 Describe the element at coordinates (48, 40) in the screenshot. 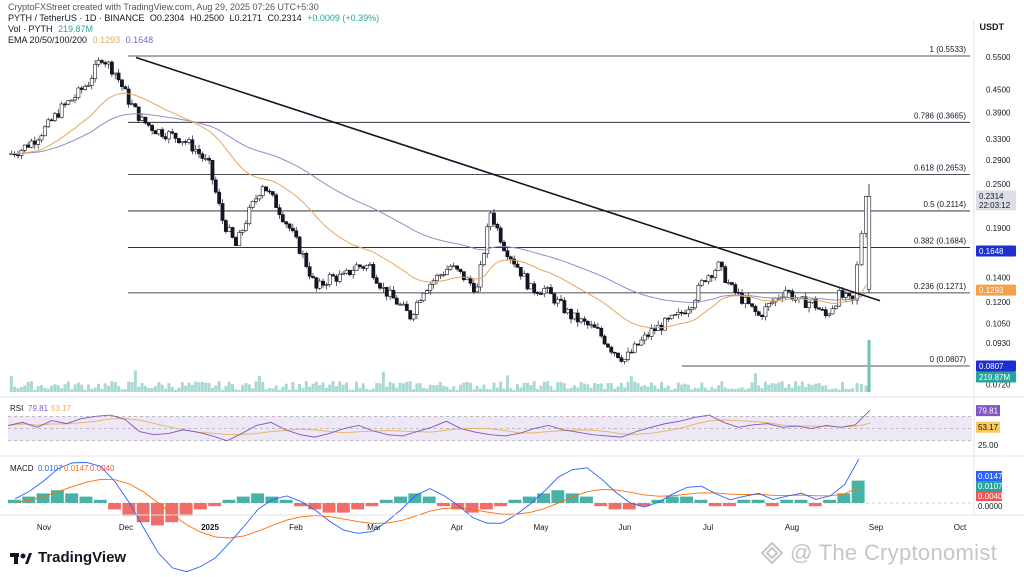

I see `ema-label: EMA 20/50/100/200` at that location.